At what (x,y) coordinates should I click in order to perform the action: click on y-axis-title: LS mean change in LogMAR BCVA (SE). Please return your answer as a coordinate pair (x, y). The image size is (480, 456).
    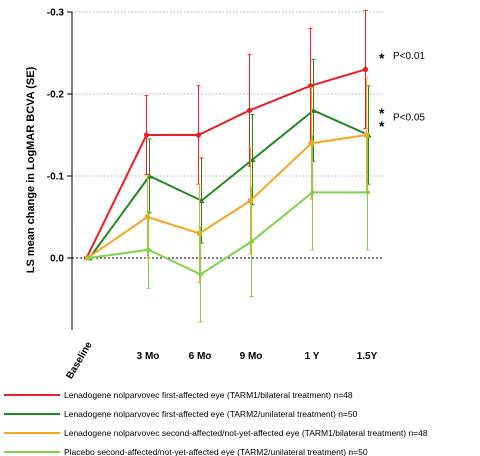
    Looking at the image, I should click on (31, 169).